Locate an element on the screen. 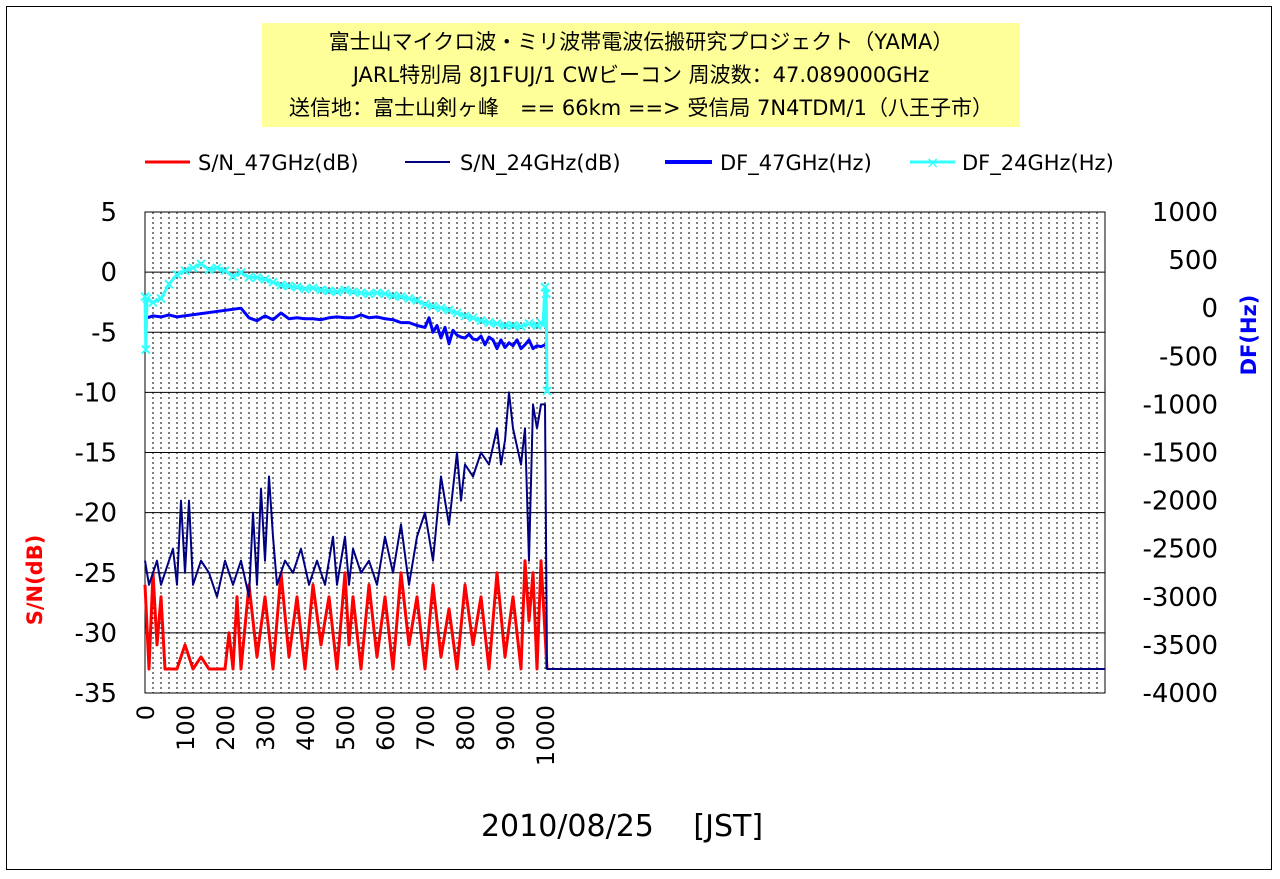 The image size is (1280, 879). y-right-tick-label: -3500 is located at coordinates (1180, 646).